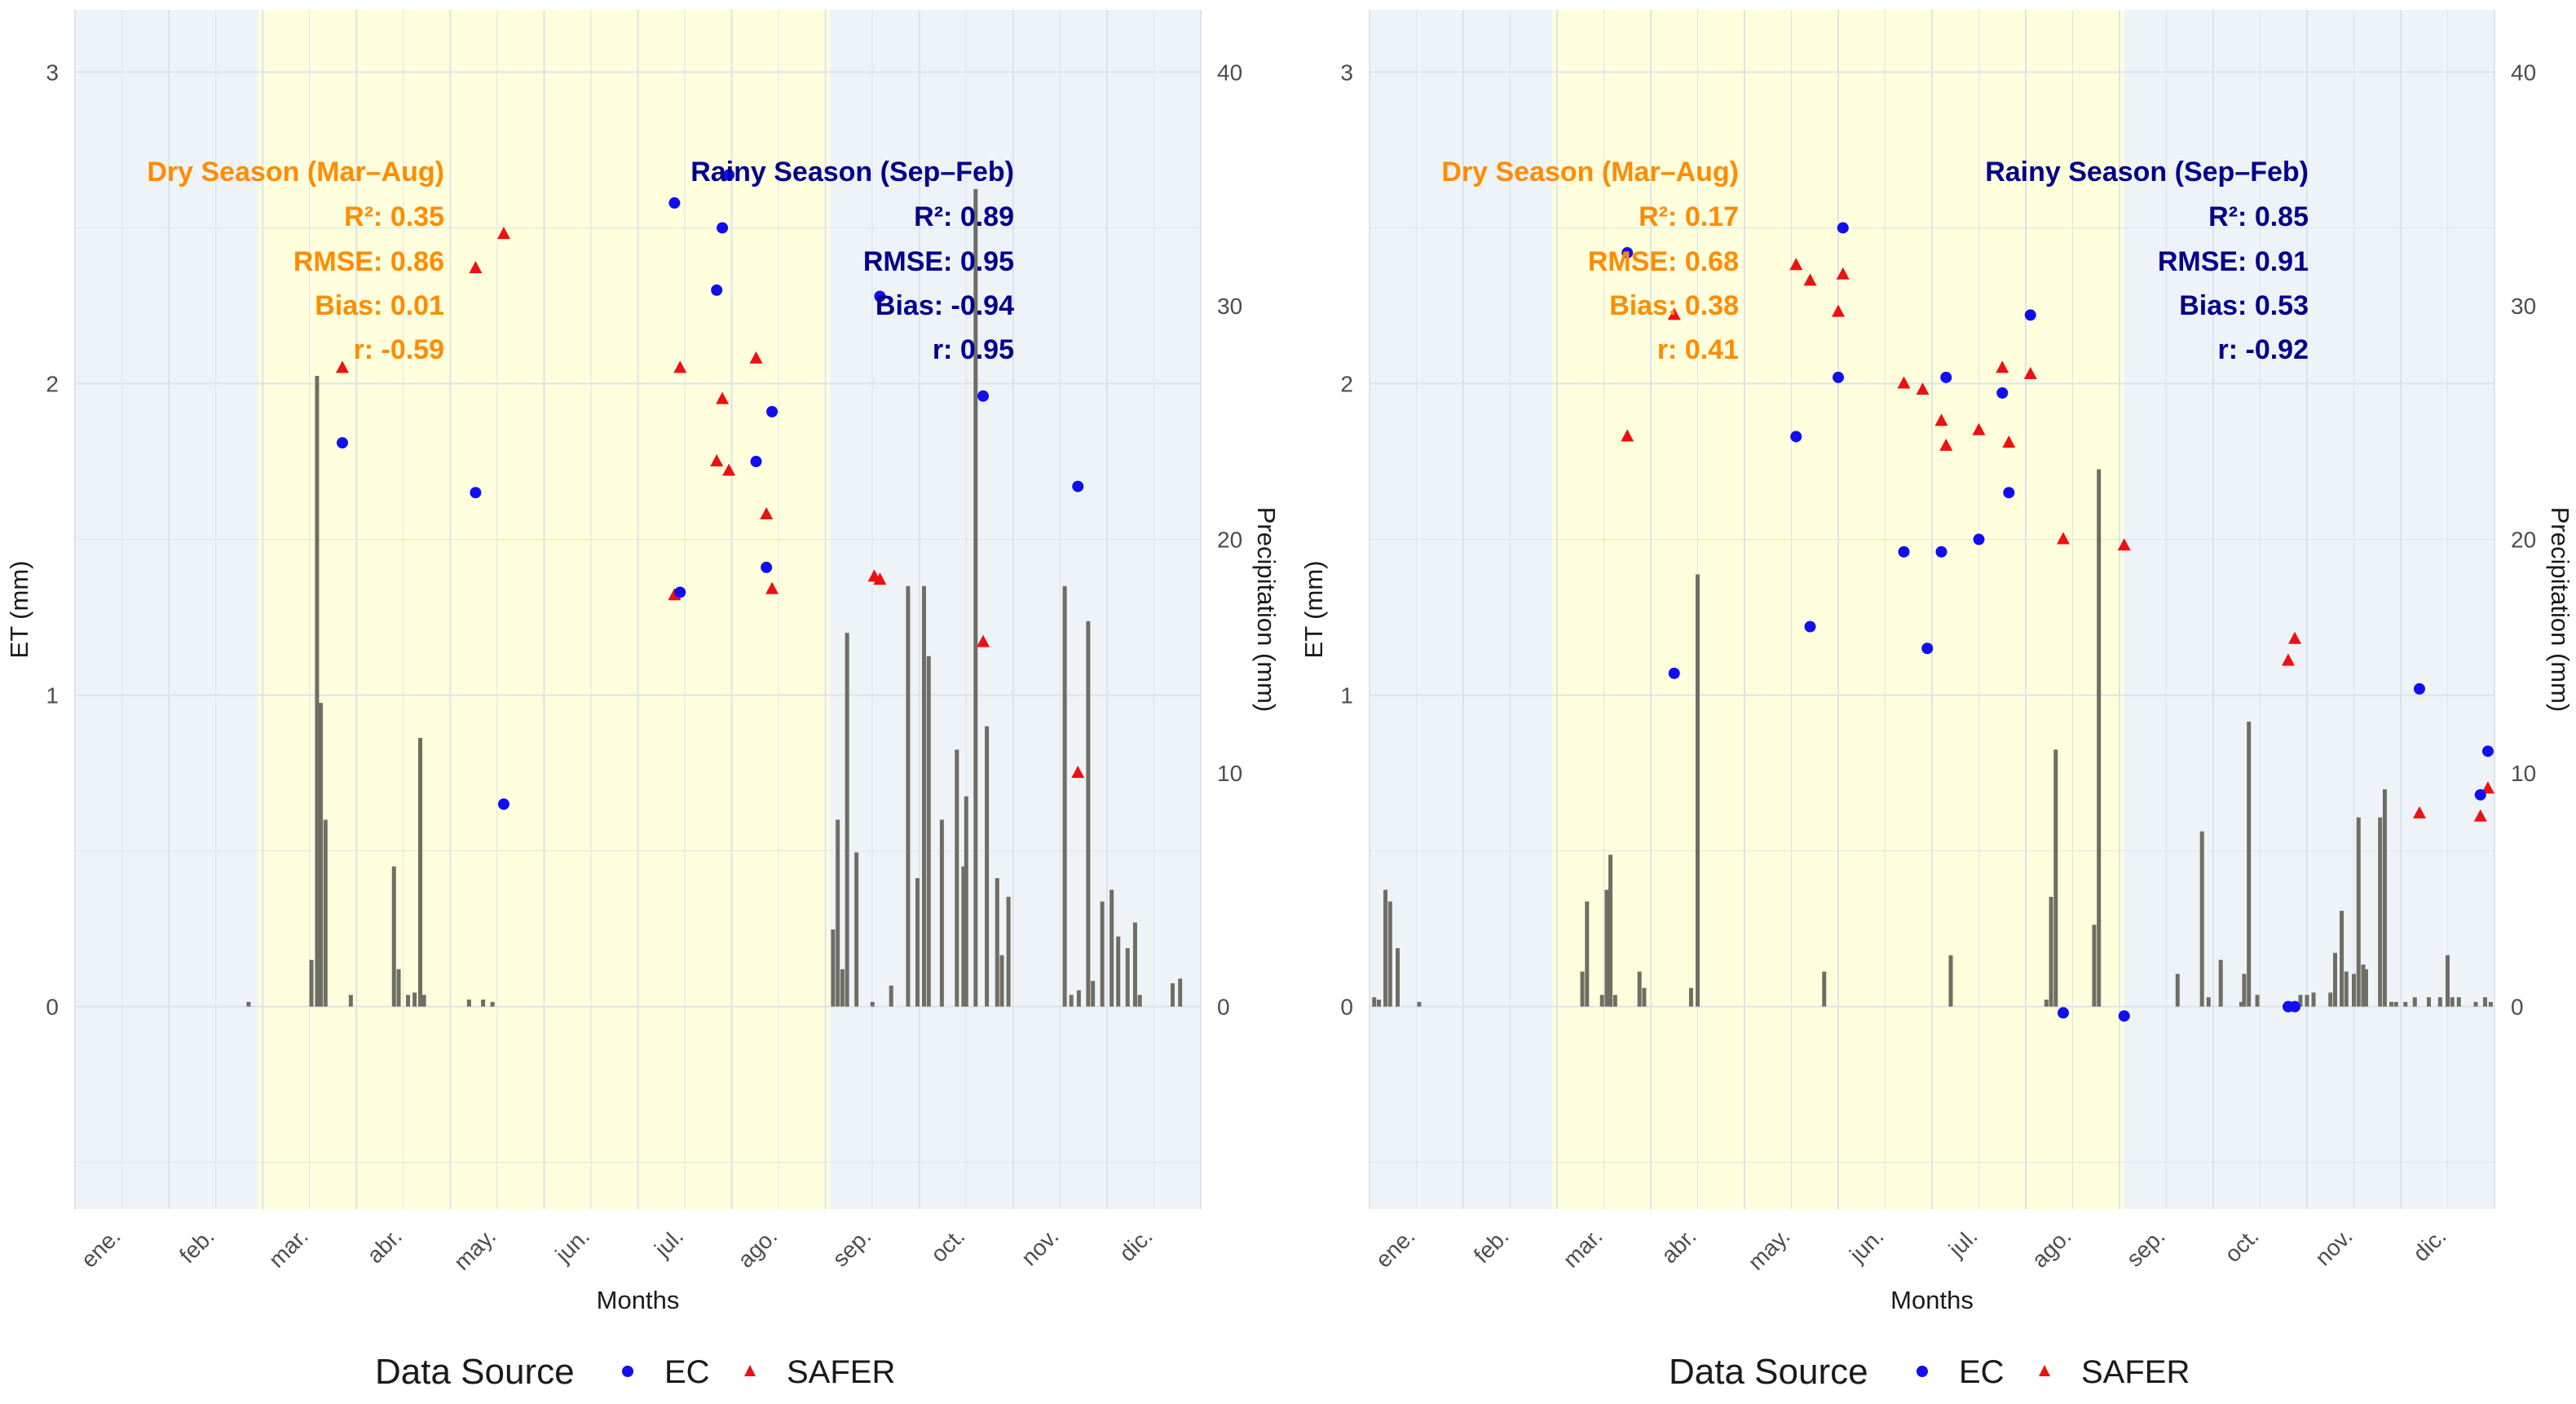 The width and height of the screenshot is (2576, 1404). I want to click on month-tick-label: may., so click(475, 1248).